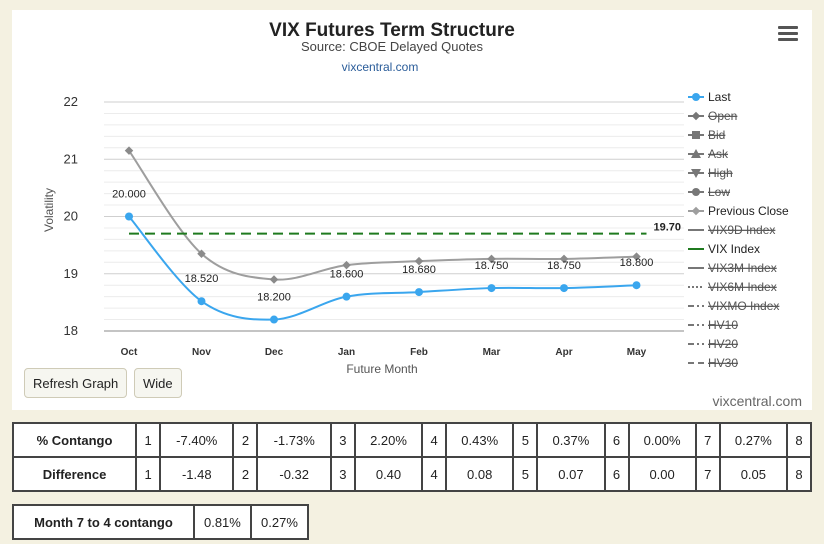 This screenshot has width=824, height=544. Describe the element at coordinates (201, 352) in the screenshot. I see `x-tick-label: Nov` at that location.